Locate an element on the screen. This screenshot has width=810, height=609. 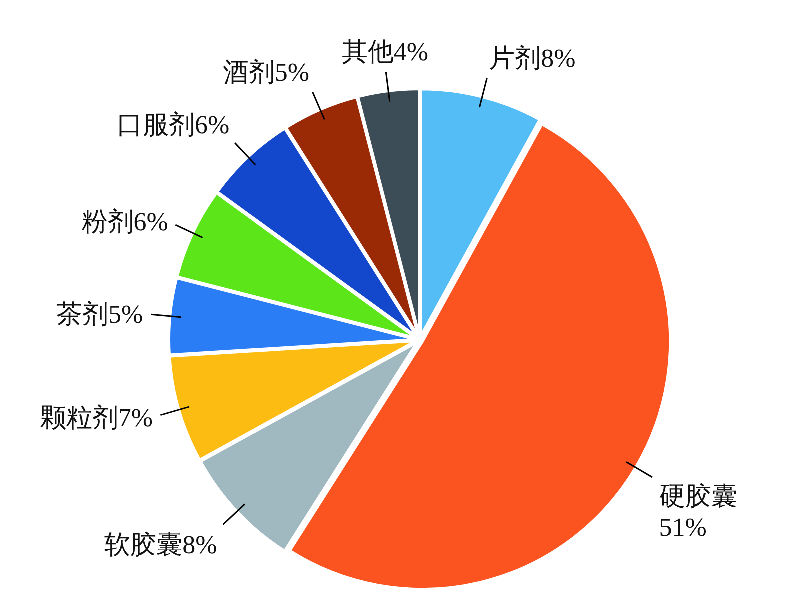
slice-label: 硬胶囊 is located at coordinates (698, 496).